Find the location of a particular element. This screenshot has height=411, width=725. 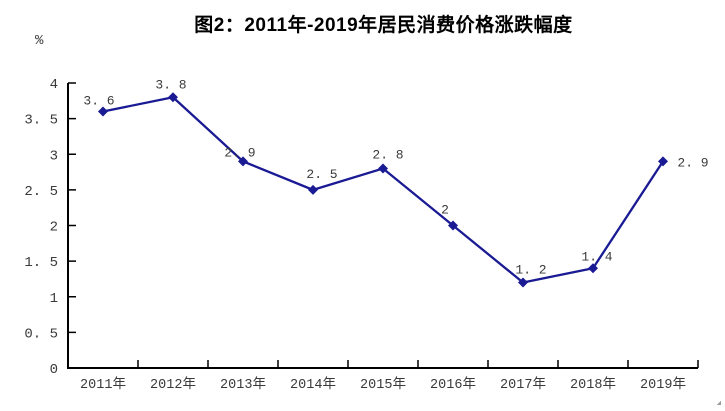

data-point-label: 2 is located at coordinates (445, 210).